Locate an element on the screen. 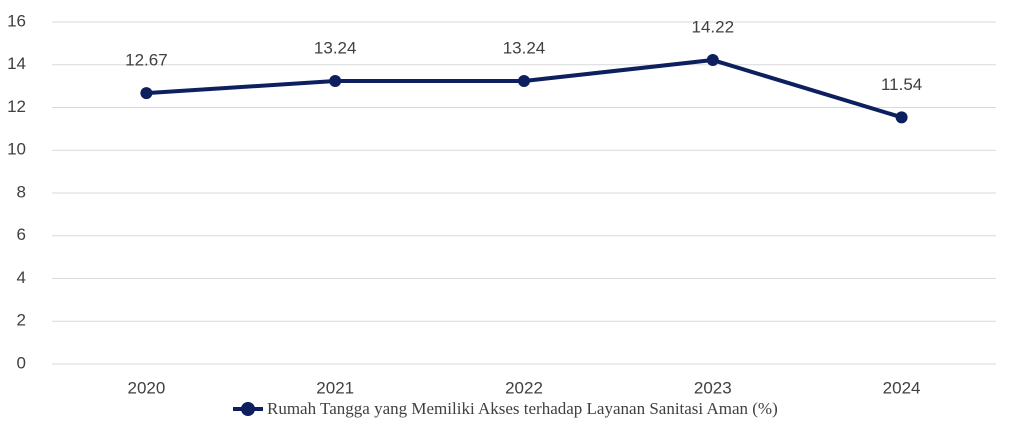 This screenshot has width=1025, height=423. x-tick-label: 2023 is located at coordinates (713, 387).